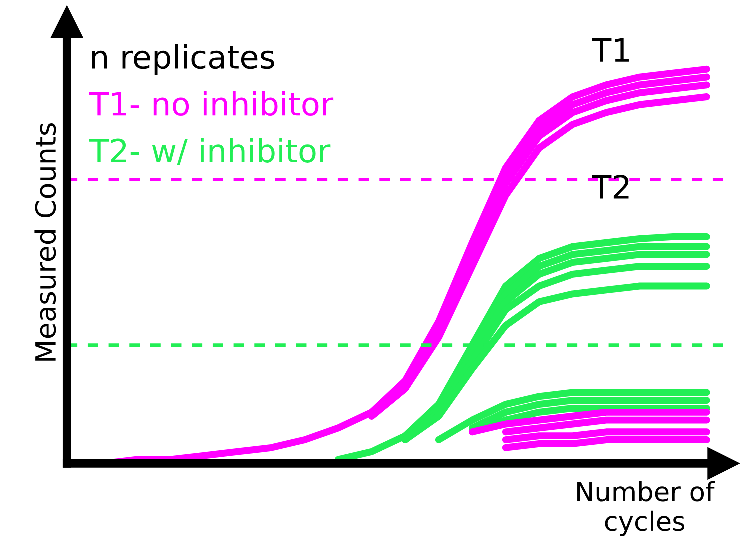 This screenshot has width=746, height=552. What do you see at coordinates (183, 60) in the screenshot?
I see `legend-title: n replicates` at bounding box center [183, 60].